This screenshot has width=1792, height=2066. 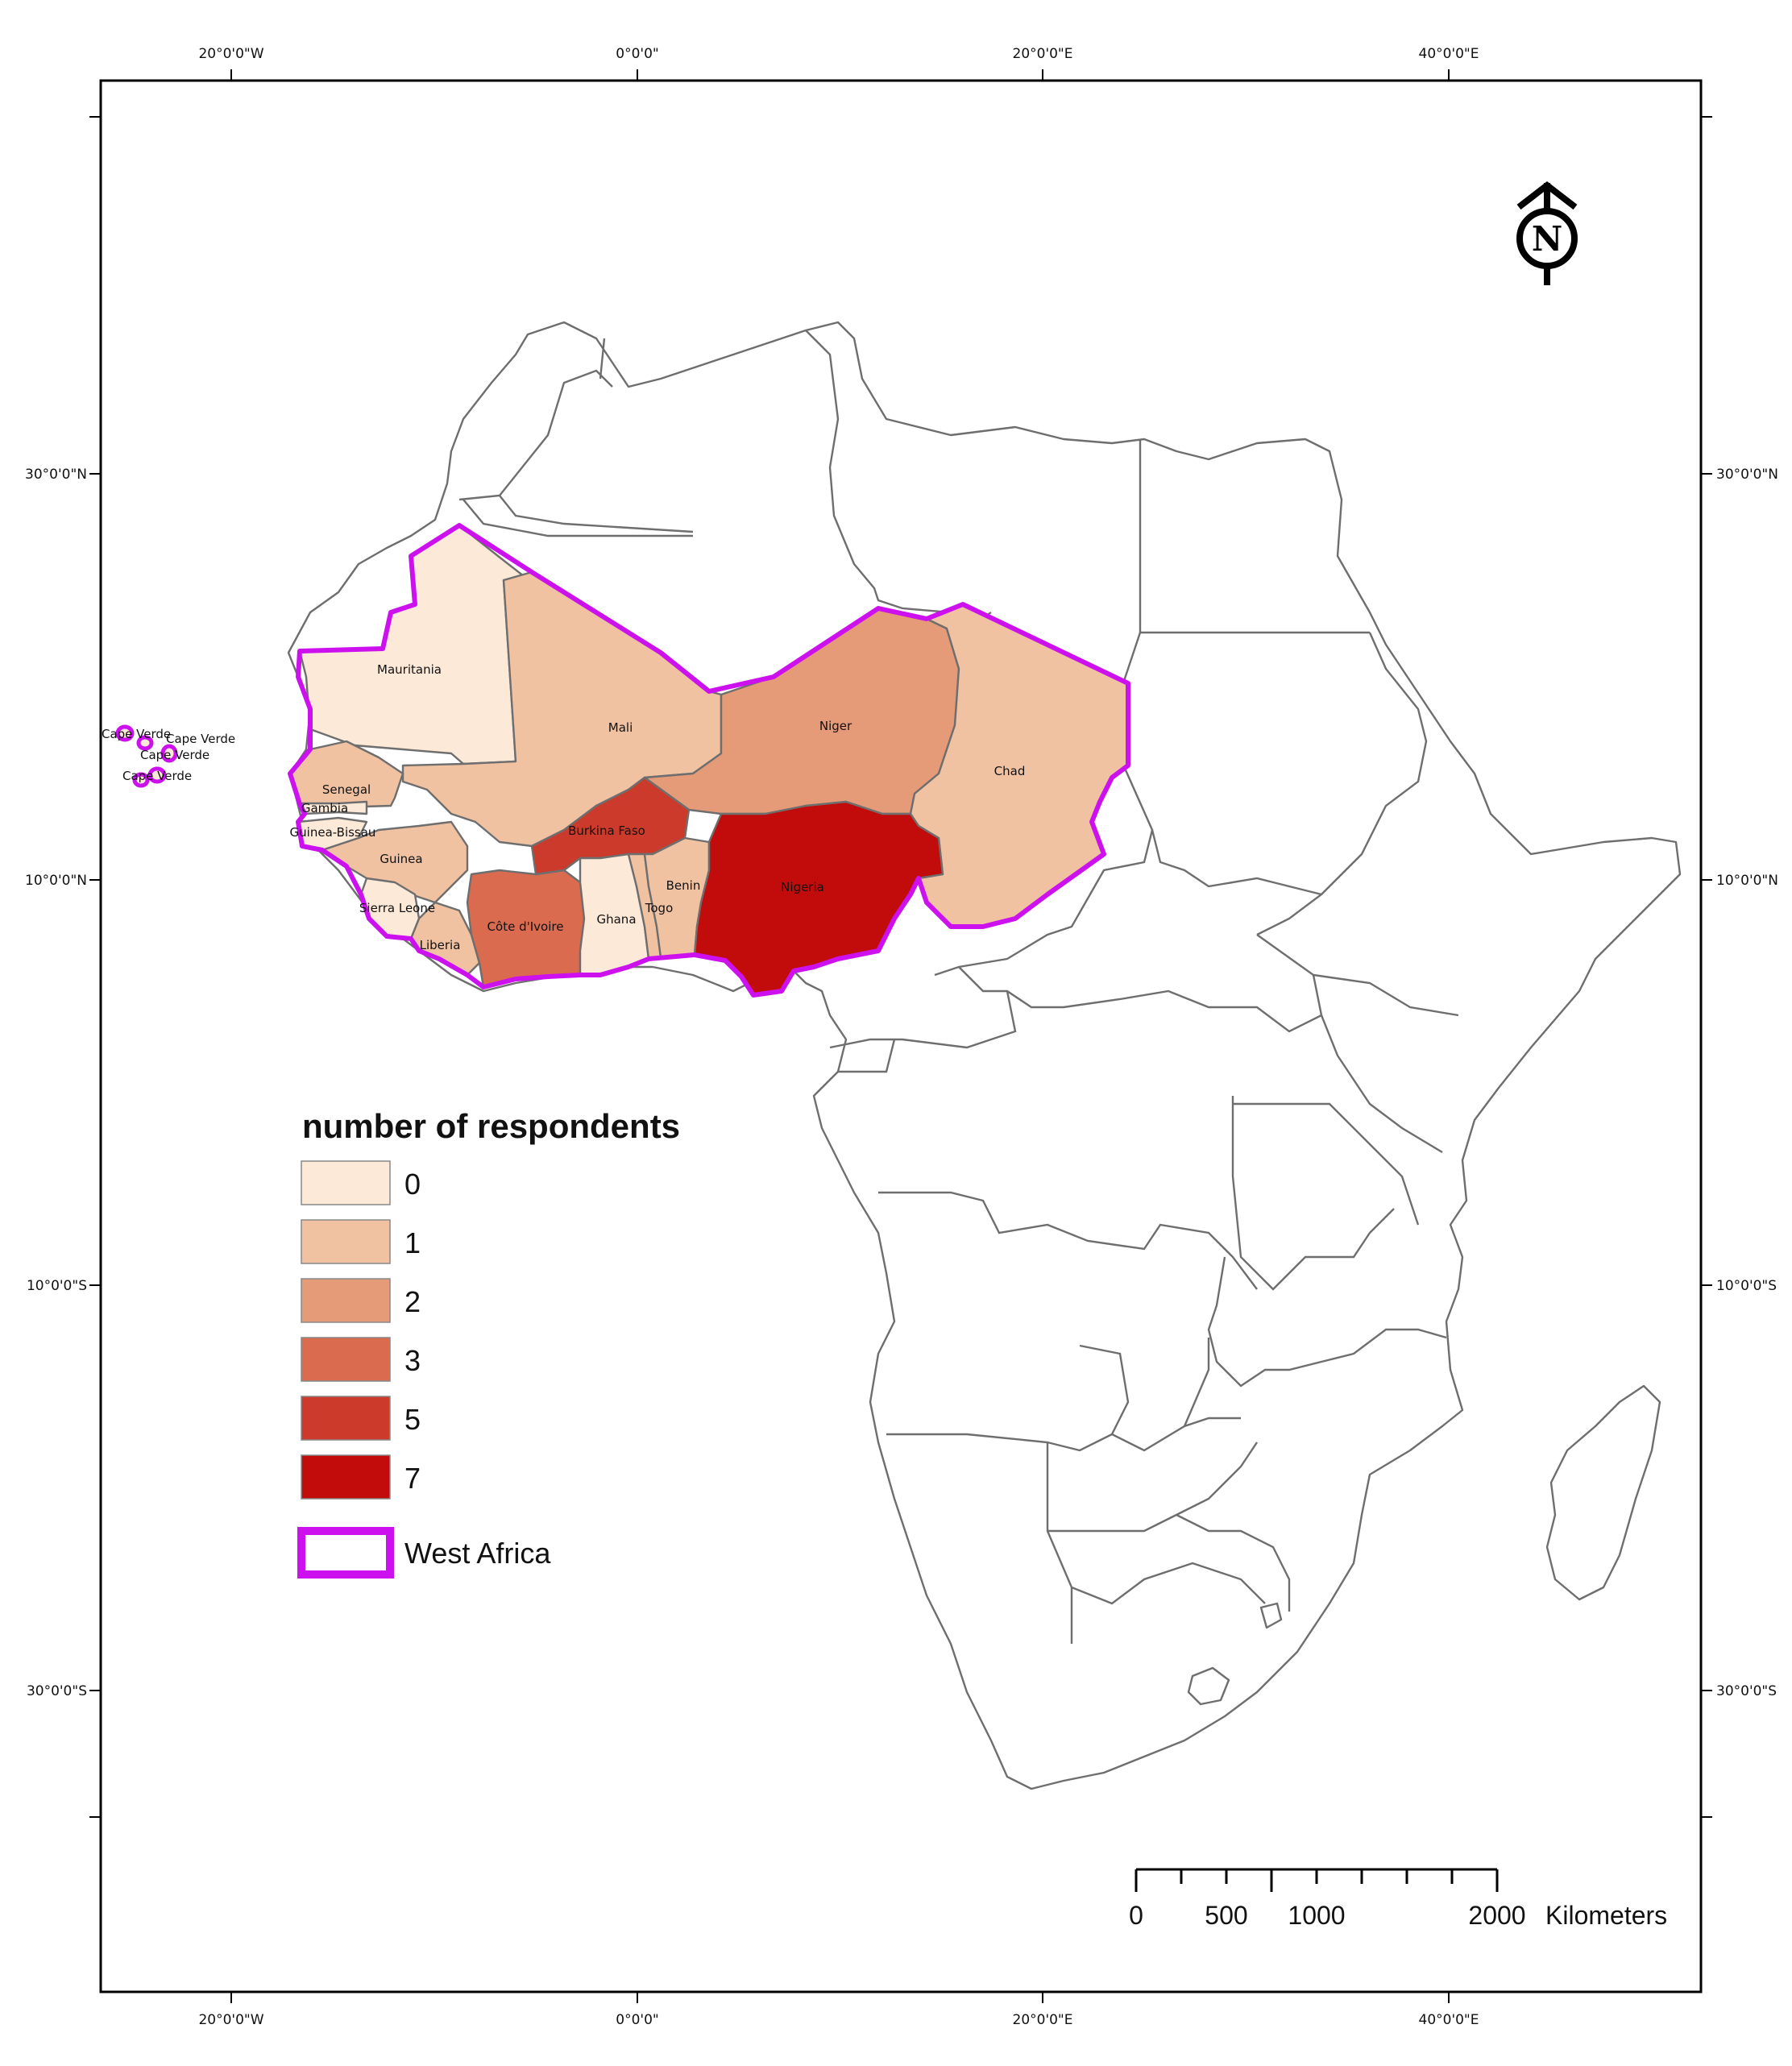 What do you see at coordinates (324, 808) in the screenshot?
I see `label-gambia: Gambia` at bounding box center [324, 808].